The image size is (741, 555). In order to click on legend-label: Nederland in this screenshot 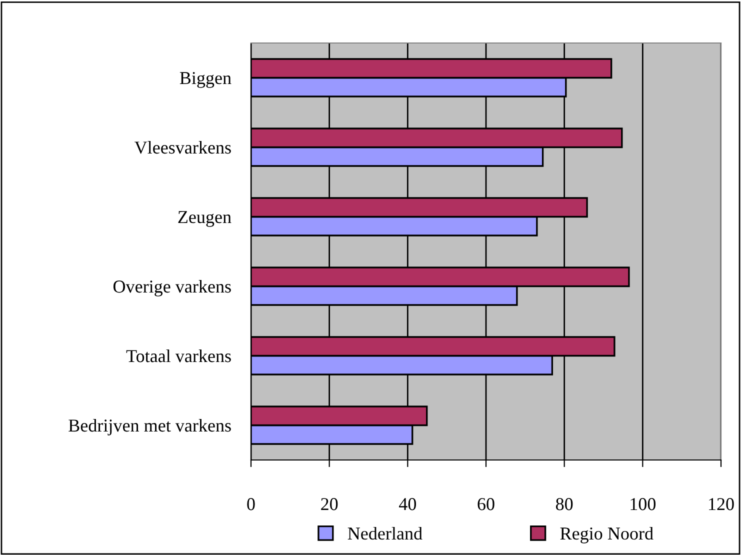, I will do `click(385, 533)`.